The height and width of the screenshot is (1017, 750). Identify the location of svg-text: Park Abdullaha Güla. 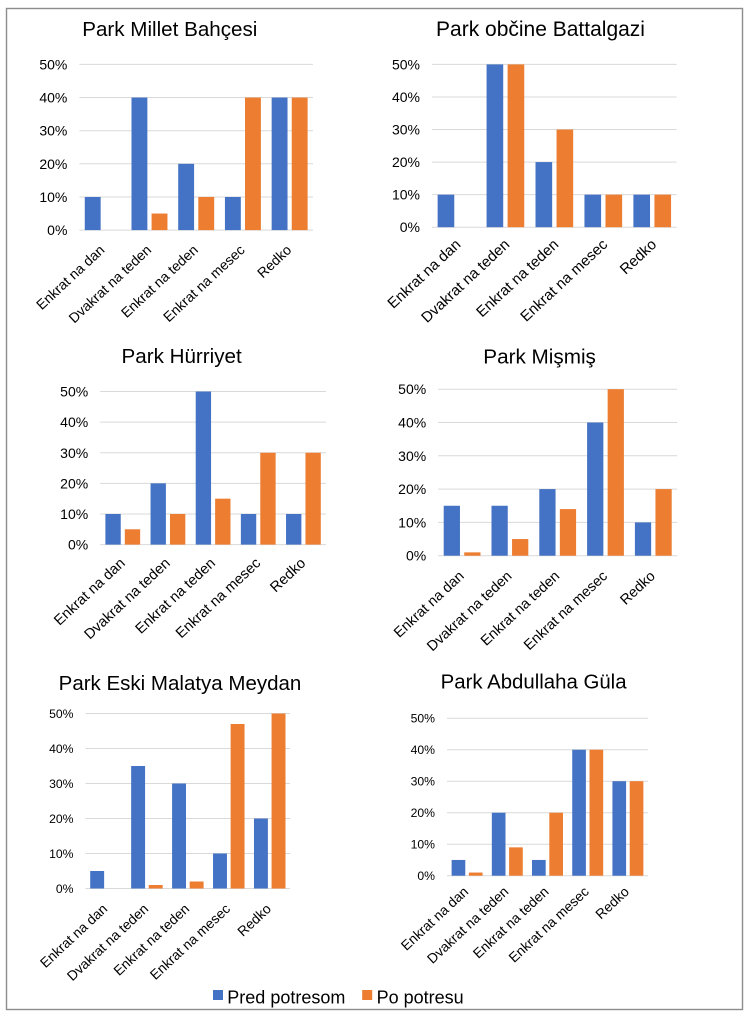
(534, 683).